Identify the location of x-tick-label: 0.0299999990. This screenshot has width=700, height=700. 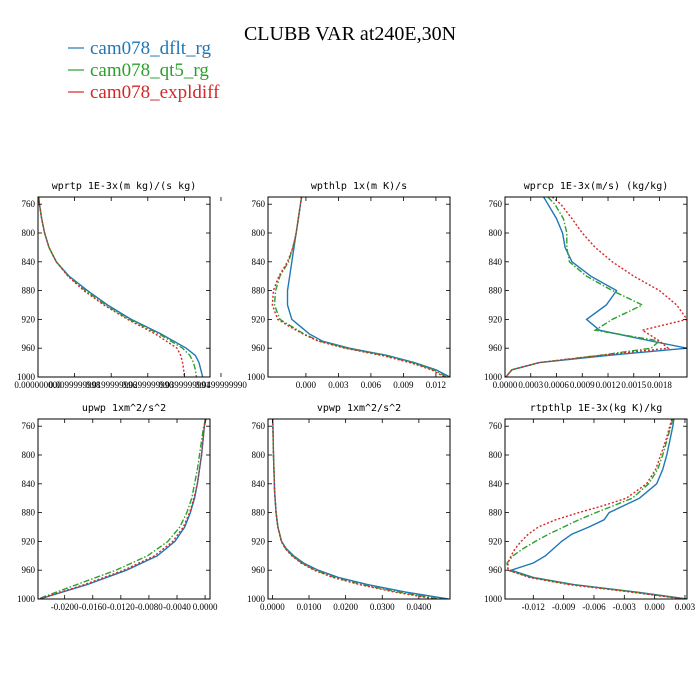
(148, 385).